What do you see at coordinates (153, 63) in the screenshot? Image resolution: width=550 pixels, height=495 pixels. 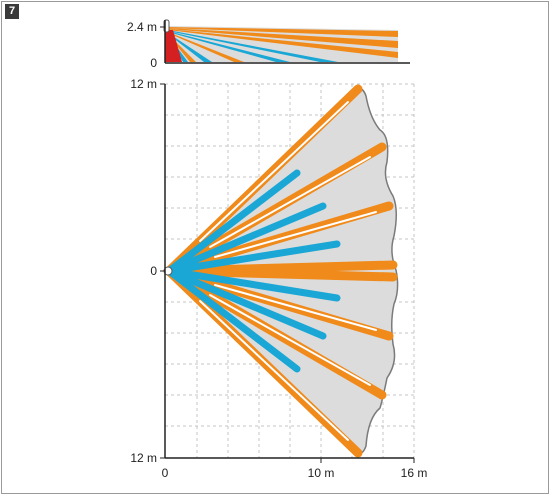 I see `side-y-tick-label-bottom: 0` at bounding box center [153, 63].